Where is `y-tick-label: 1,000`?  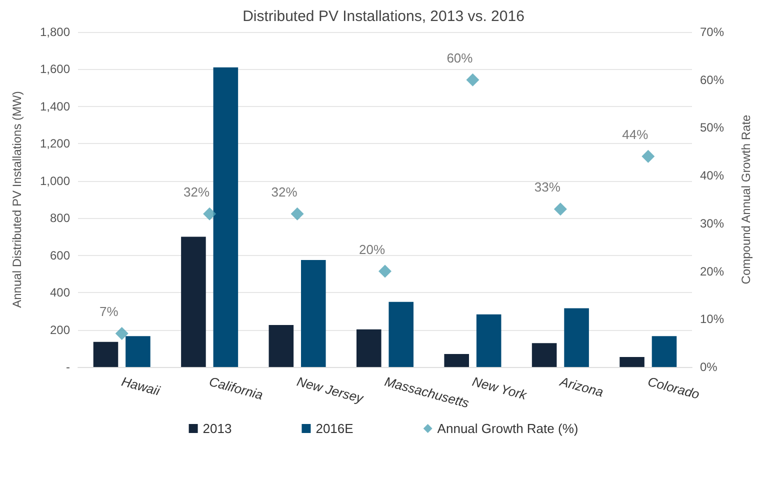 y-tick-label: 1,000 is located at coordinates (55, 181).